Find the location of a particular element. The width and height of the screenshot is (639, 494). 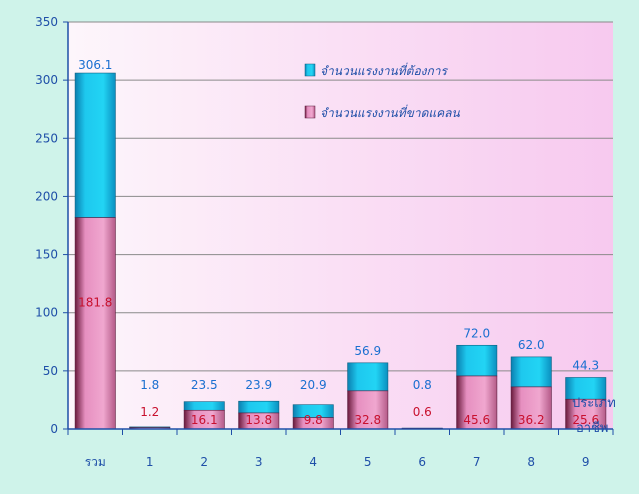

data-label-shortage: 9.8 is located at coordinates (313, 420).